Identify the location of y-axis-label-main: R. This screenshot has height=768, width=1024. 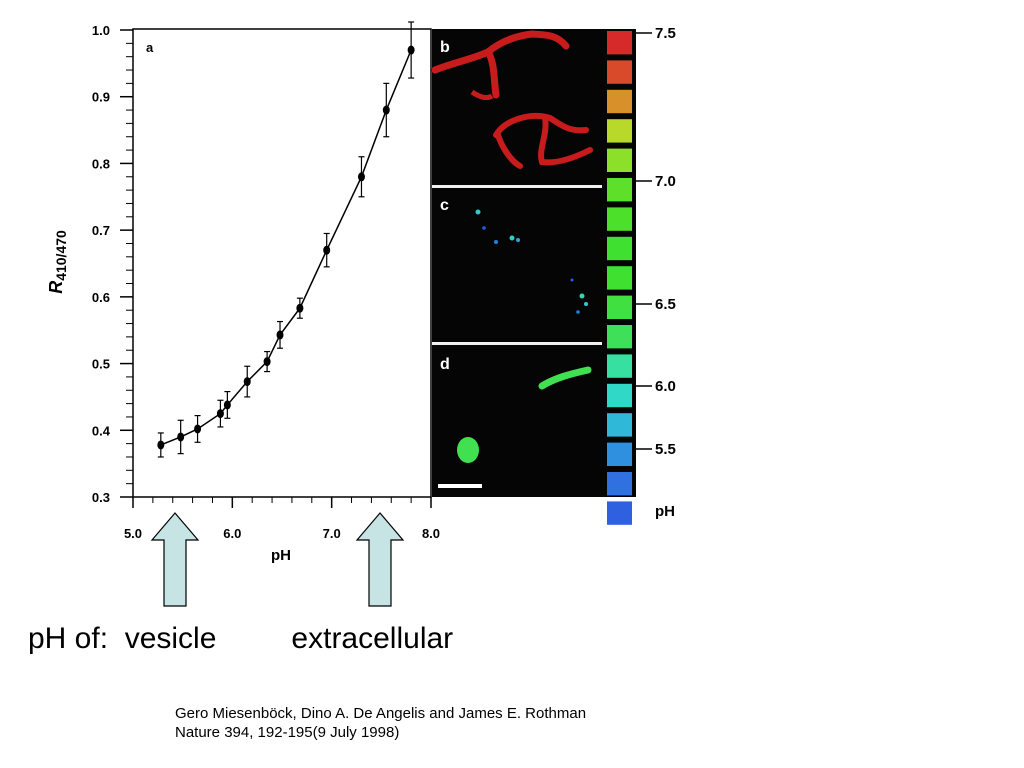
(56, 287).